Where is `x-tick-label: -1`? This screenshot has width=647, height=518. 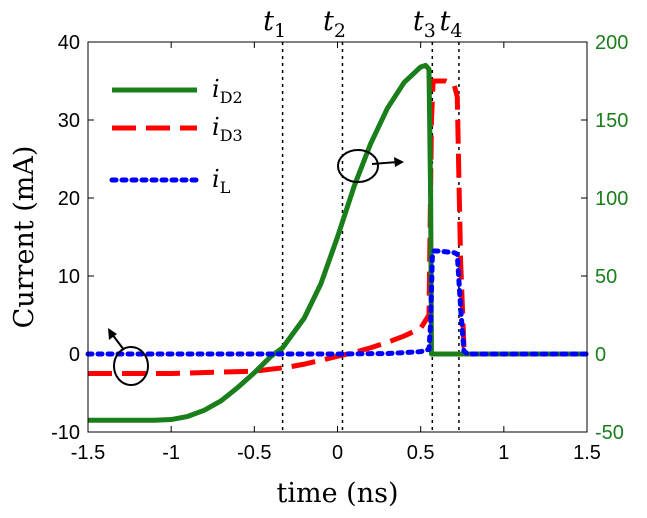
x-tick-label: -1 is located at coordinates (171, 453).